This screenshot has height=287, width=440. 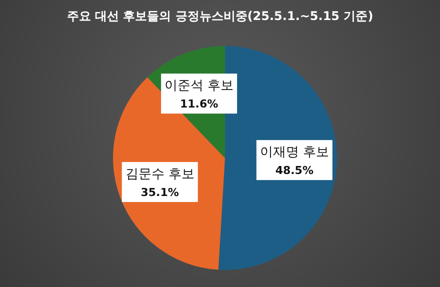 What do you see at coordinates (220, 16) in the screenshot?
I see `chart-title: 주요 대선 후보들의 긍정뉴스비중(25.5.1.~5.15 기준)` at bounding box center [220, 16].